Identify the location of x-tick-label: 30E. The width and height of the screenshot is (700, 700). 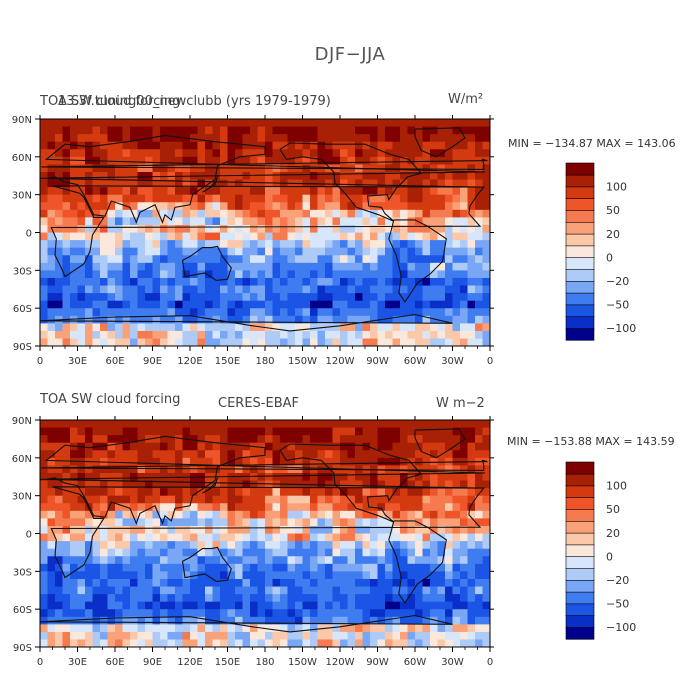
(77, 662).